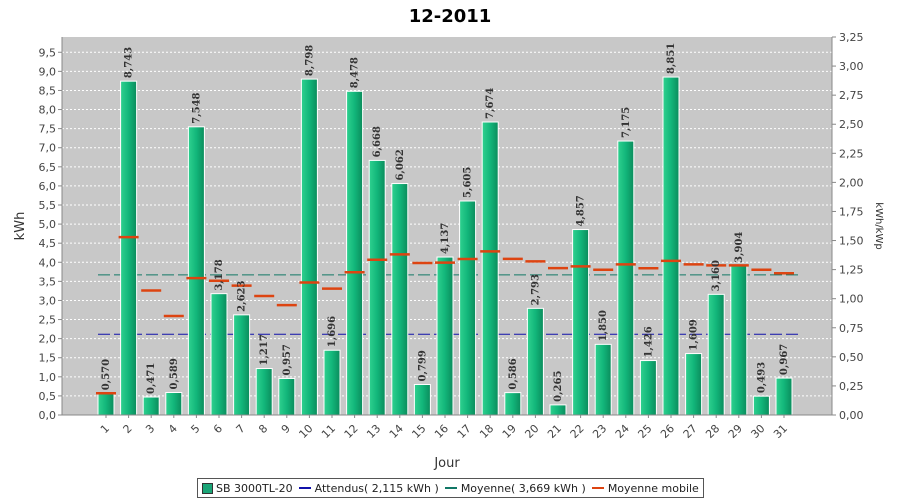  I want to click on x-tick-label: 15, so click(418, 431).